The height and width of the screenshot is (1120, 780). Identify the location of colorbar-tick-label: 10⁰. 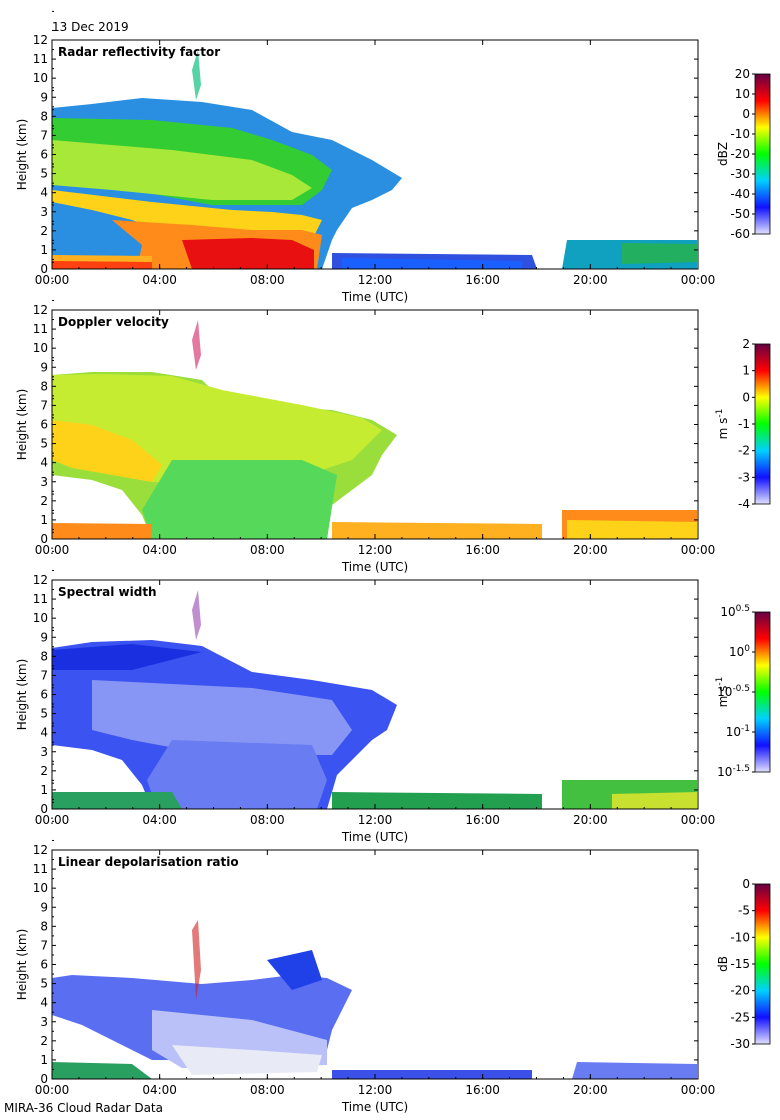
(739, 651).